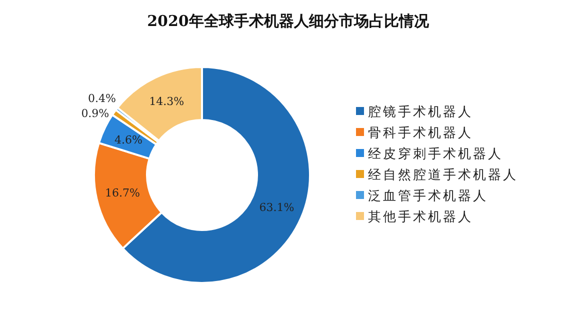 Image resolution: width=576 pixels, height=327 pixels. Describe the element at coordinates (420, 112) in the screenshot. I see `legend-label: 腔镜手术机器人` at that location.